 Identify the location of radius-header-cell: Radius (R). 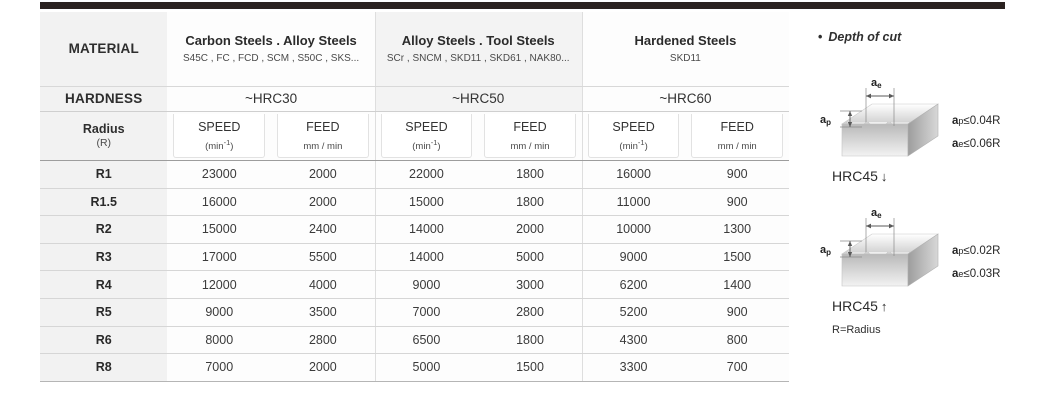
(104, 136).